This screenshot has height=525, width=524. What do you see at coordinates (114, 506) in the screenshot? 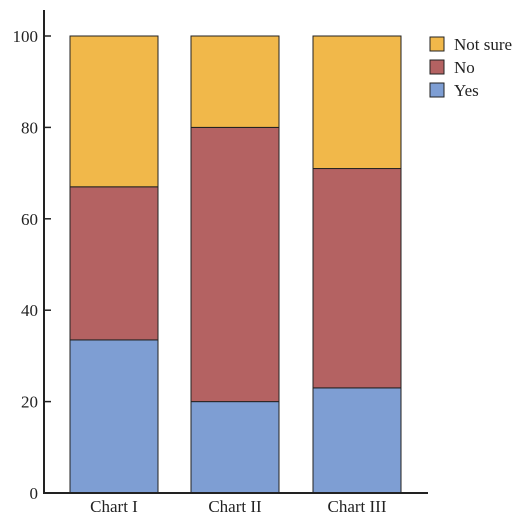
I see `x-tick-label: Chart I` at bounding box center [114, 506].